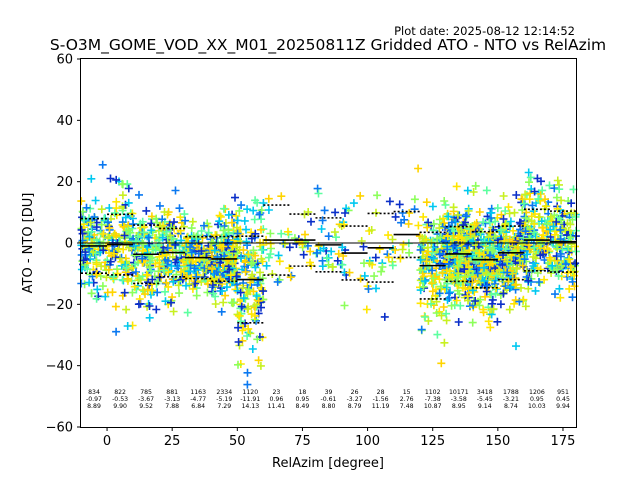 The width and height of the screenshot is (640, 480). I want to click on x-tick-label: 125, so click(432, 441).